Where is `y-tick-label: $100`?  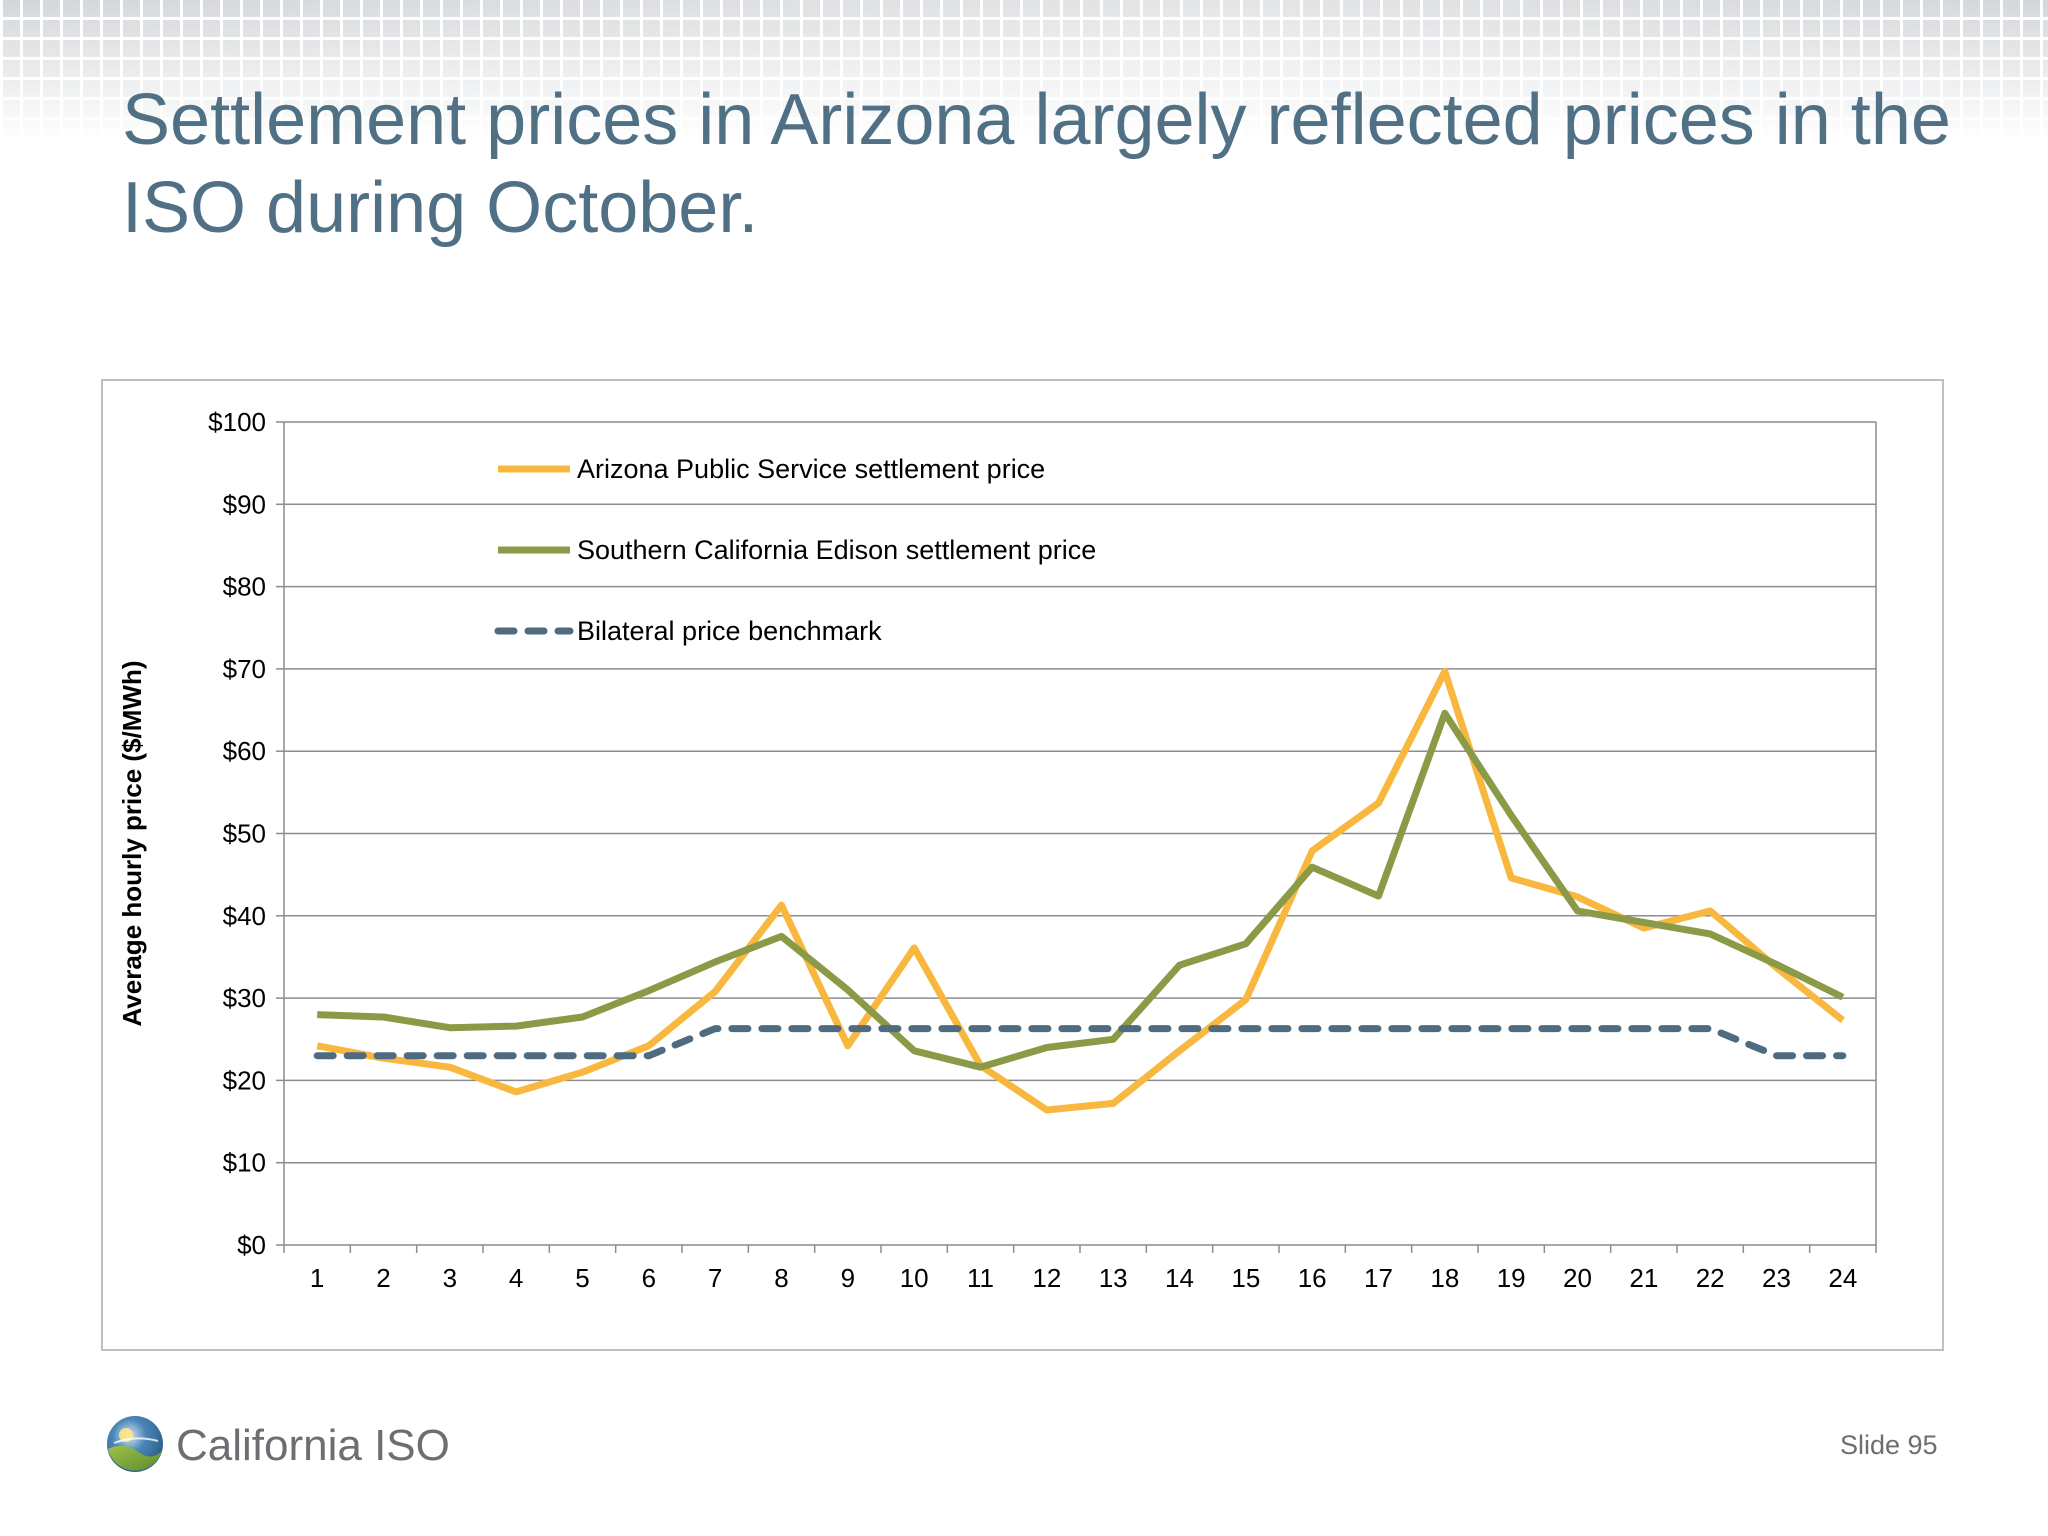
y-tick-label: $100 is located at coordinates (237, 422).